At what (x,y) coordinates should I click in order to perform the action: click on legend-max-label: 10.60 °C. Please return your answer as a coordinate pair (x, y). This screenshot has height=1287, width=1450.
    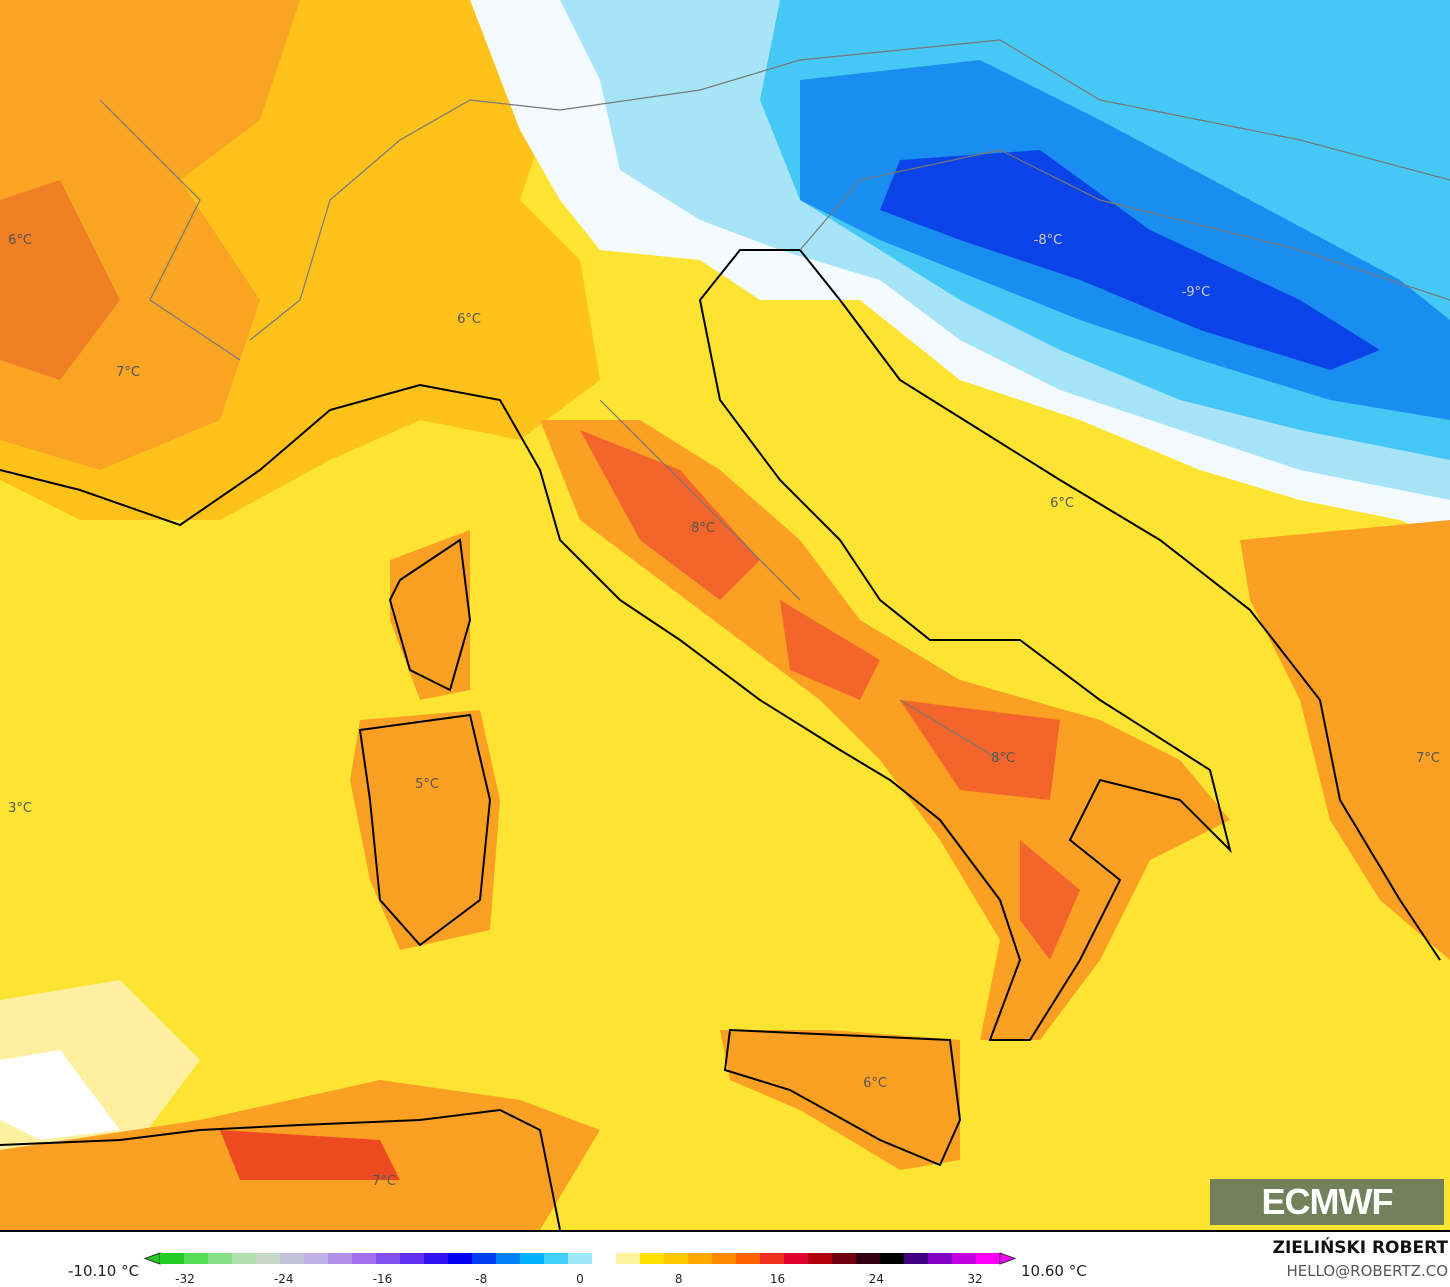
    Looking at the image, I should click on (1054, 1271).